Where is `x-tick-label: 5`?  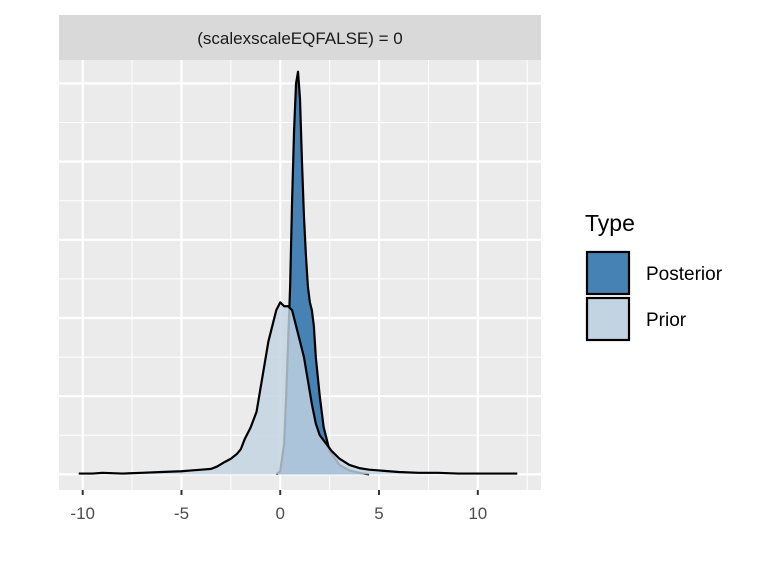 x-tick-label: 5 is located at coordinates (378, 513).